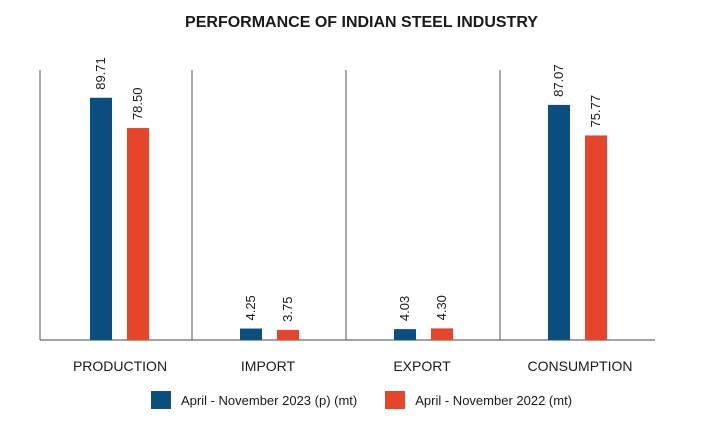 This screenshot has height=427, width=723. Describe the element at coordinates (287, 309) in the screenshot. I see `data-label-import-series-1: 3.75` at that location.